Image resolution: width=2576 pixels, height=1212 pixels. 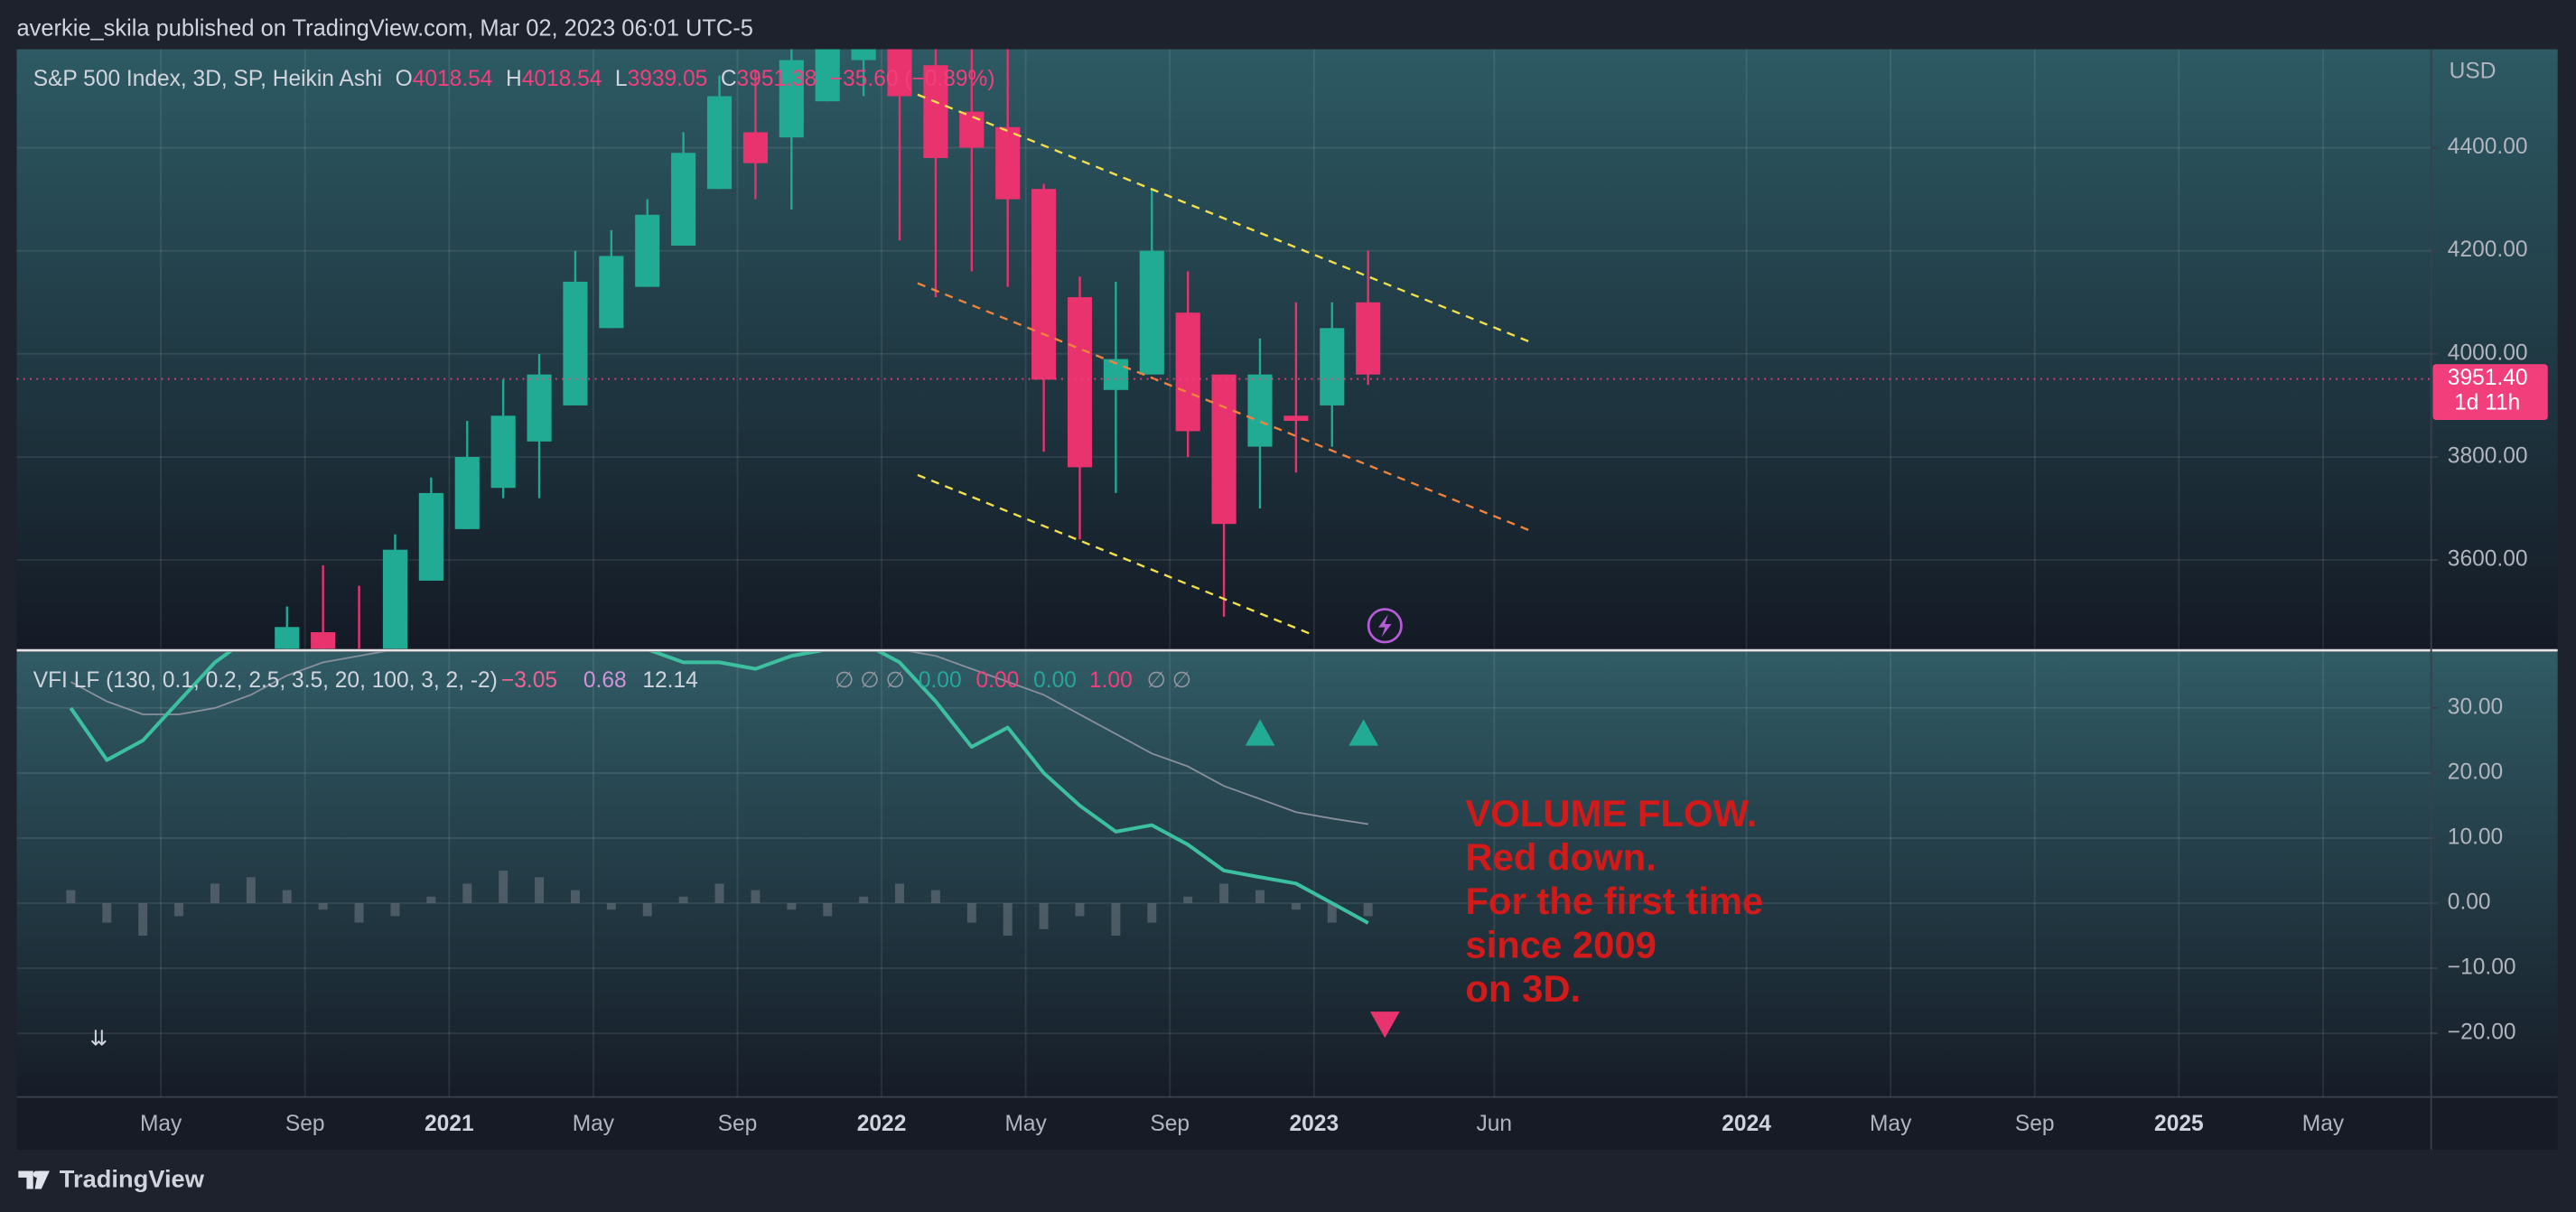 I want to click on y-tick-label: 3600.00, so click(x=2488, y=559).